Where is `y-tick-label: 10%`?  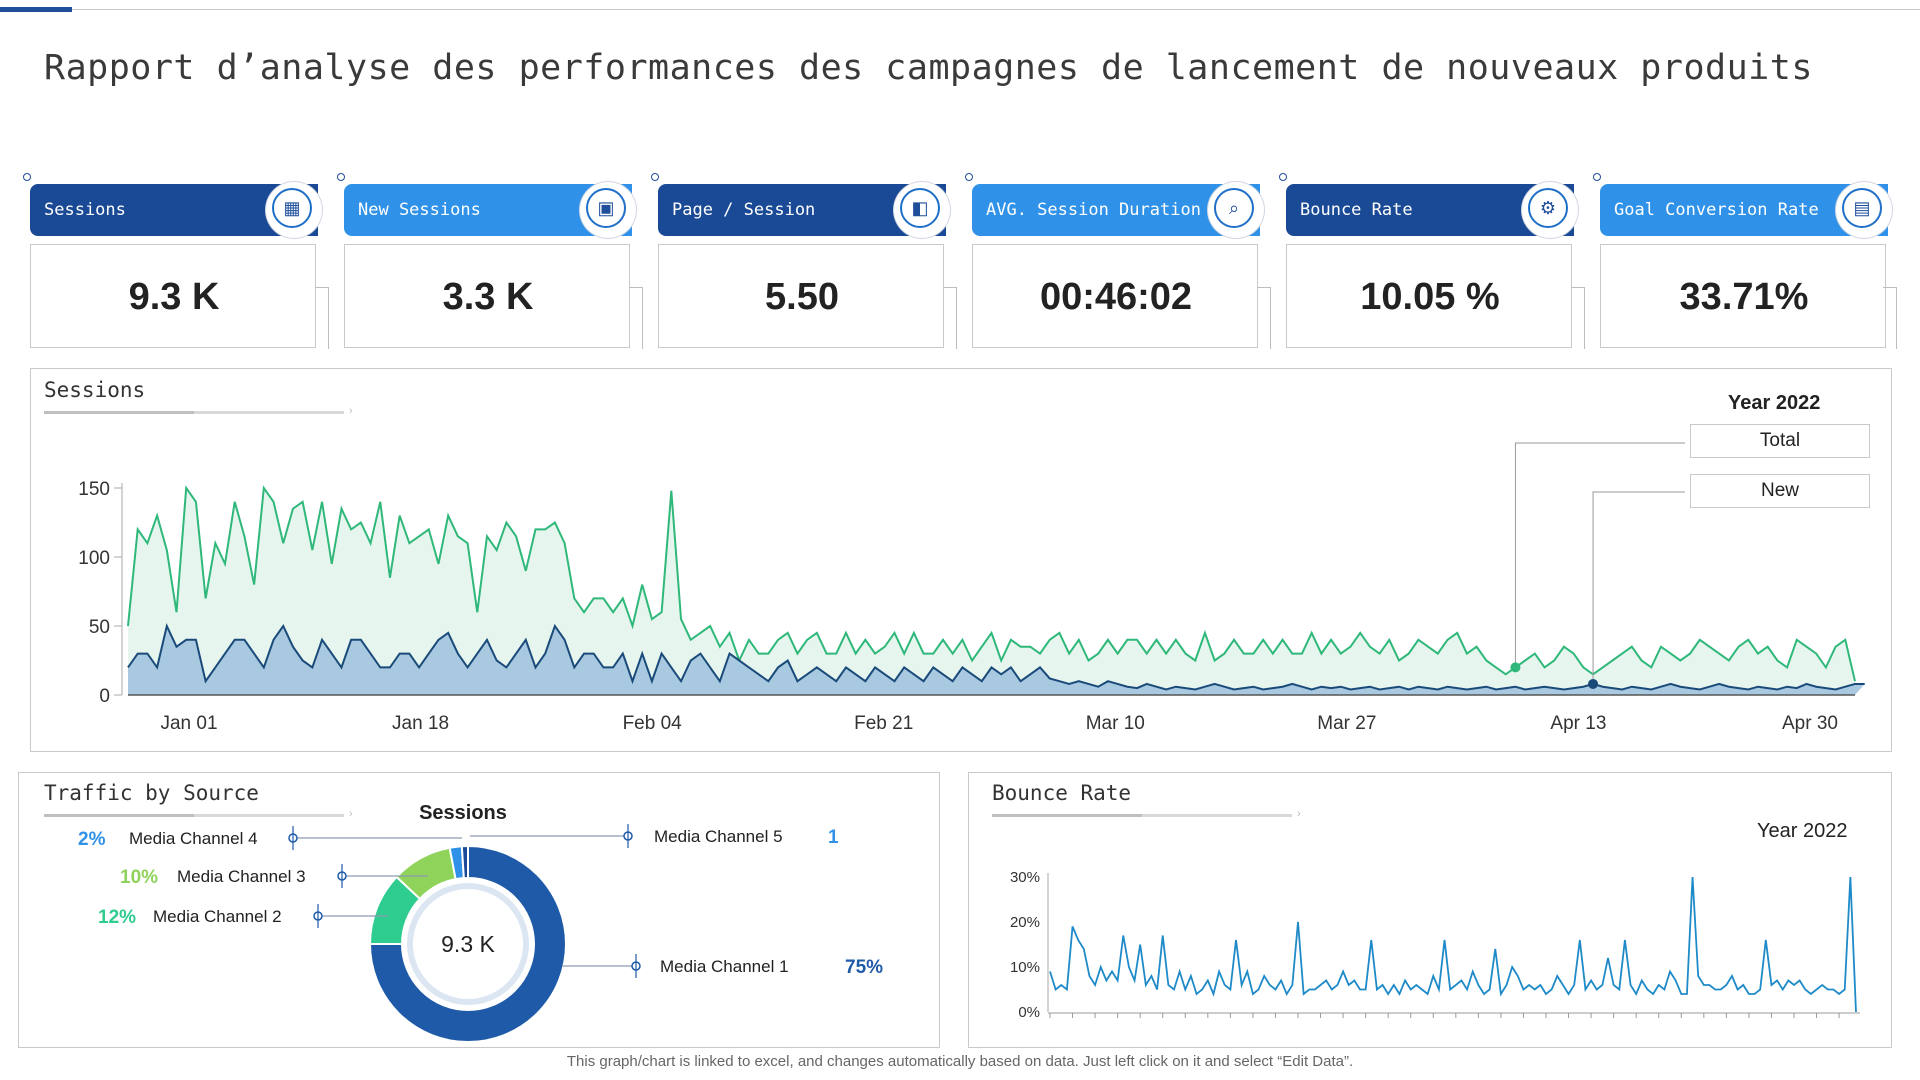
y-tick-label: 10% is located at coordinates (1025, 967).